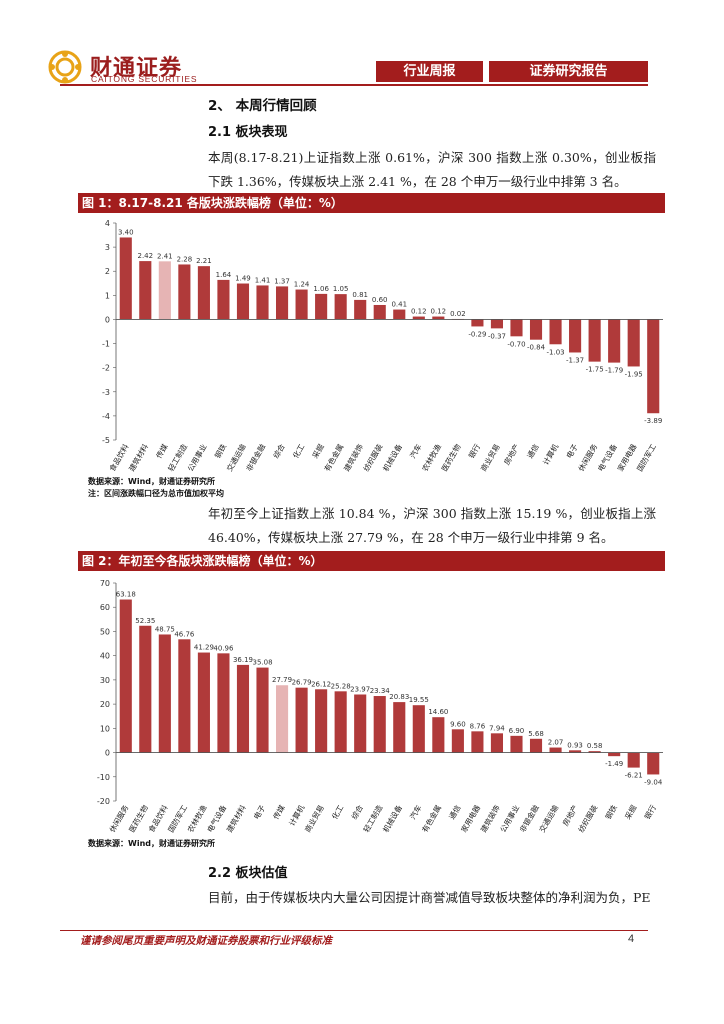  Describe the element at coordinates (302, 285) in the screenshot. I see `fig1-value-label: 1.24` at that location.